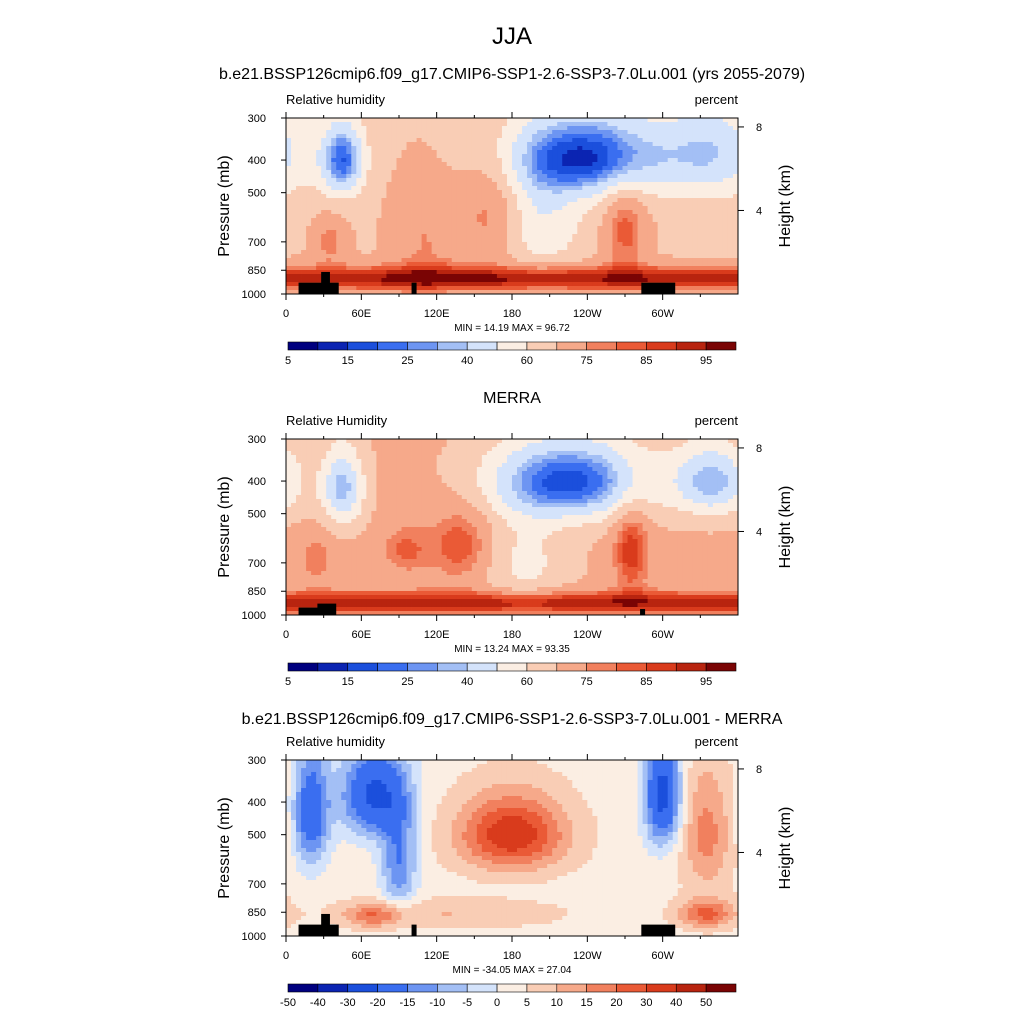  Describe the element at coordinates (362, 314) in the screenshot. I see `x-tick-label: 60E` at that location.